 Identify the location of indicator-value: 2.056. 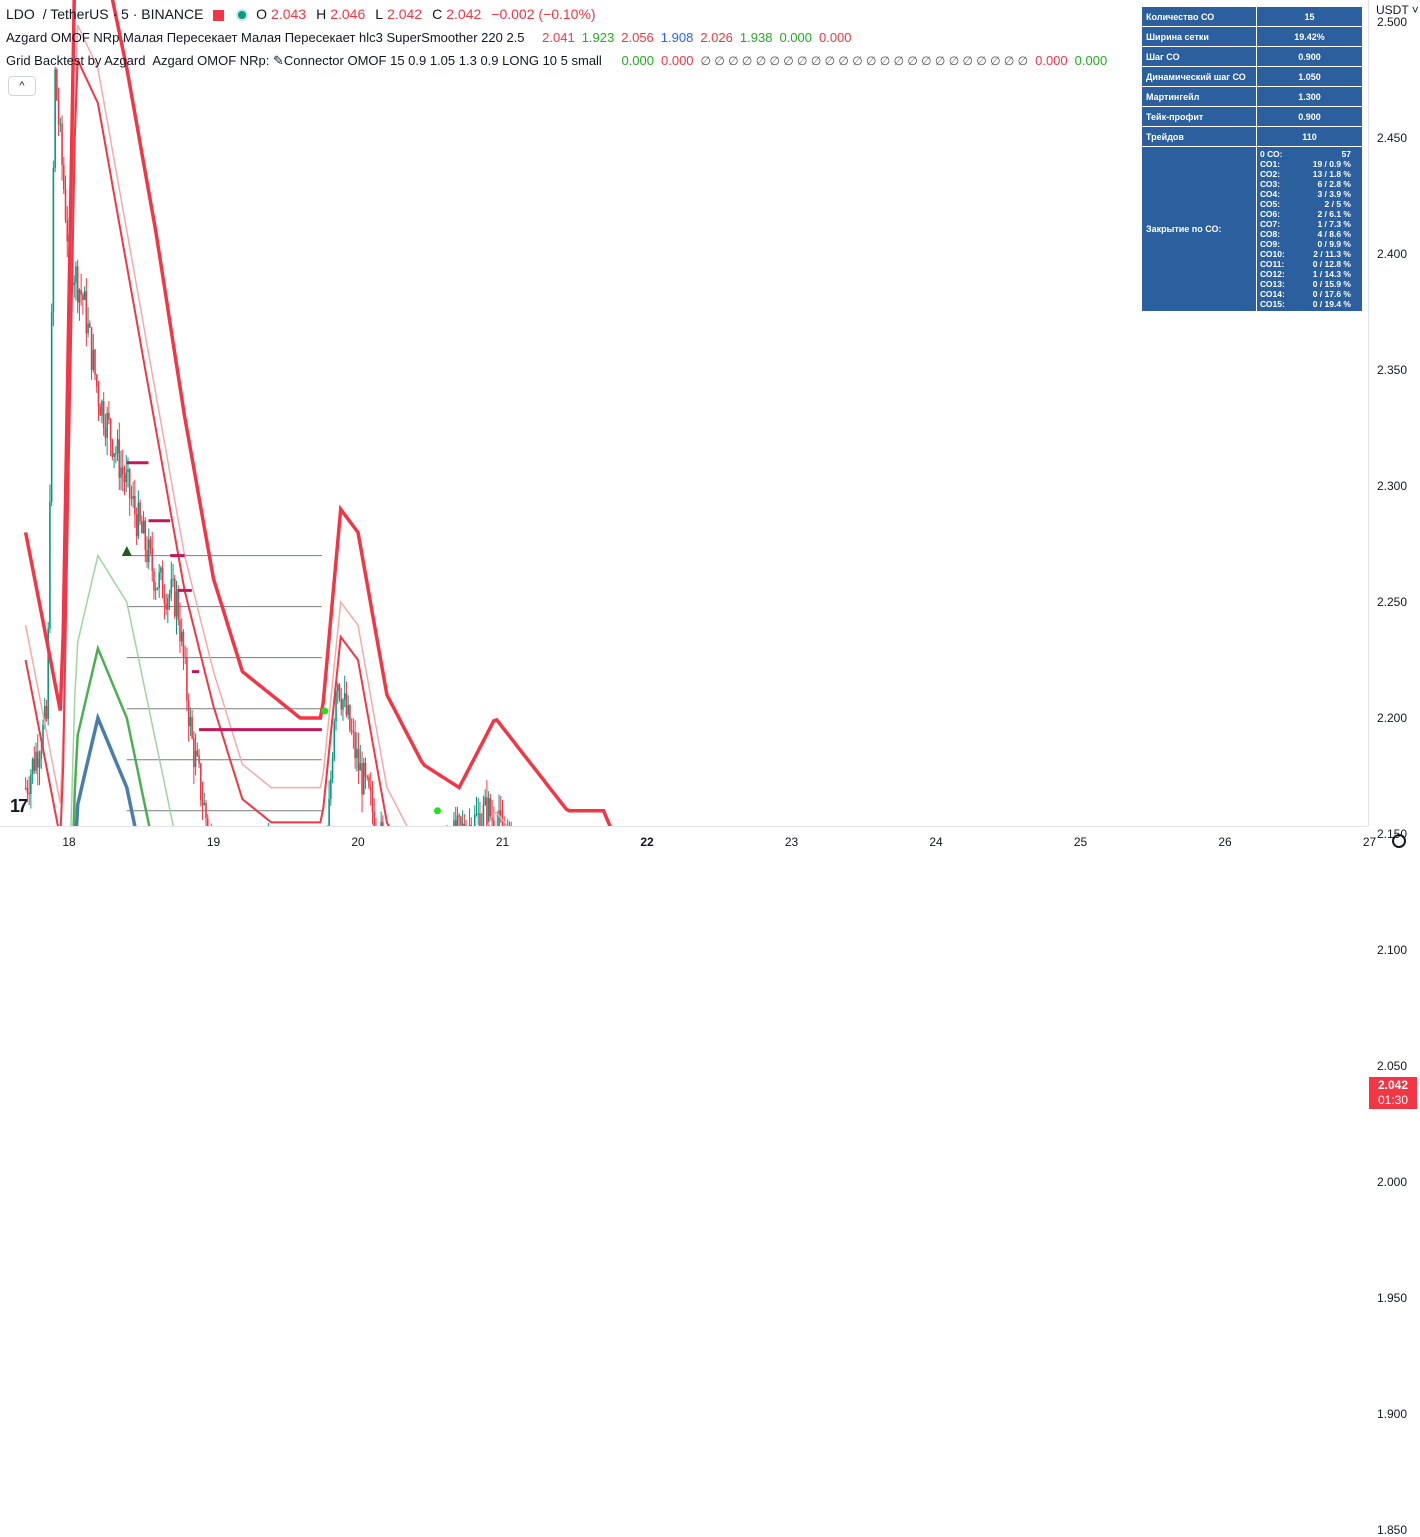
(637, 37).